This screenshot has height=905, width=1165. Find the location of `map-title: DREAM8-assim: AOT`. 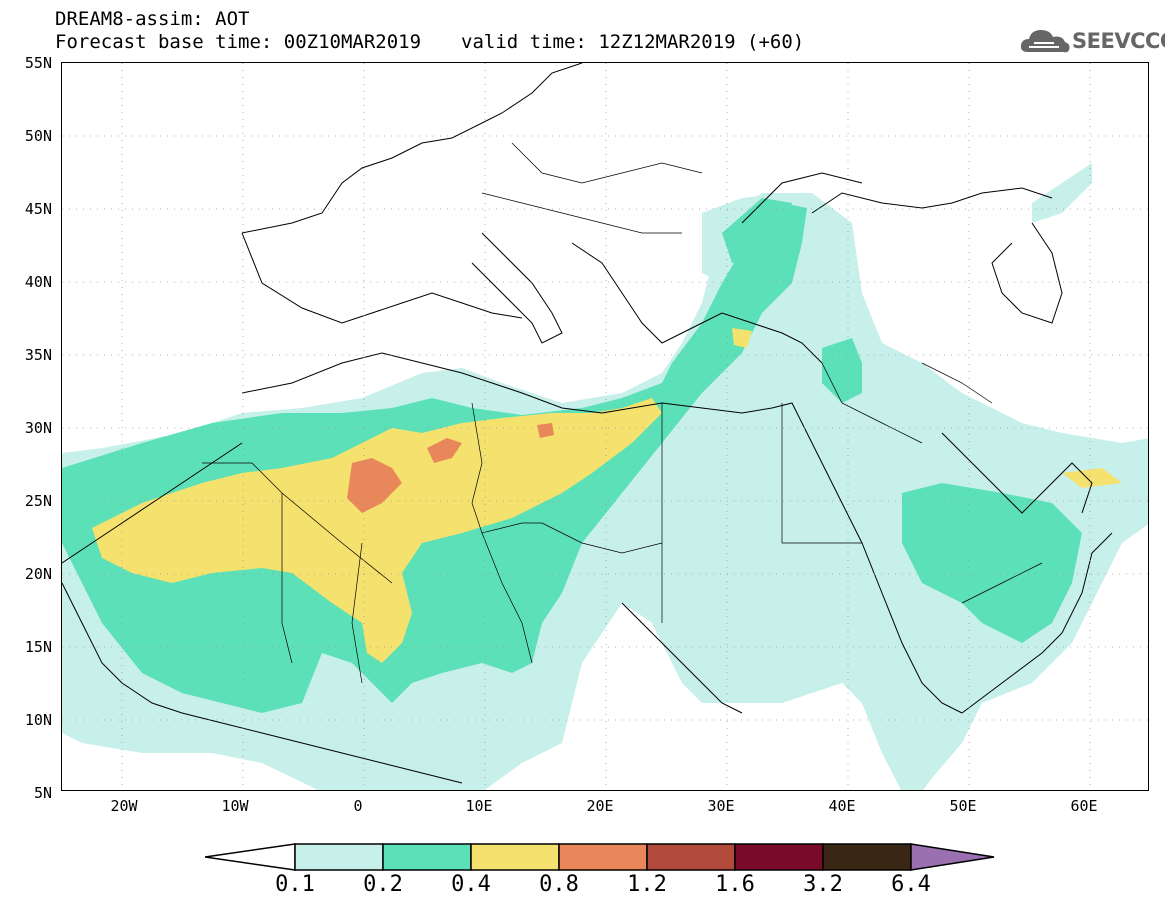

map-title: DREAM8-assim: AOT is located at coordinates (152, 19).